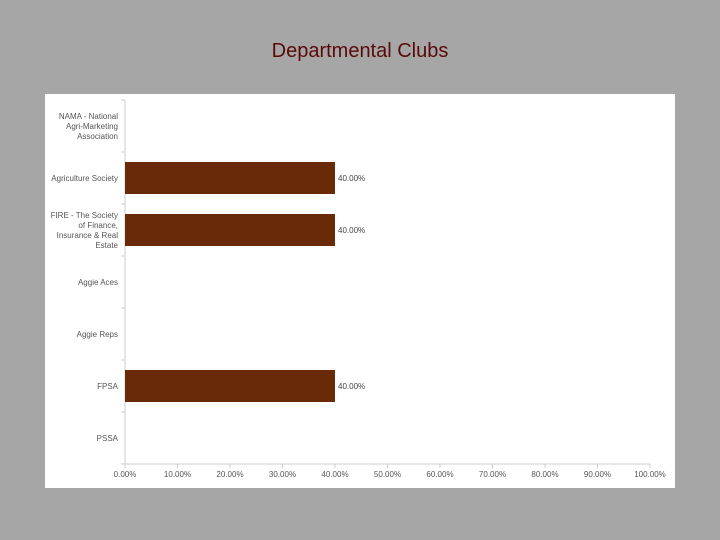  What do you see at coordinates (125, 474) in the screenshot?
I see `x-tick-label: 0.00%` at bounding box center [125, 474].